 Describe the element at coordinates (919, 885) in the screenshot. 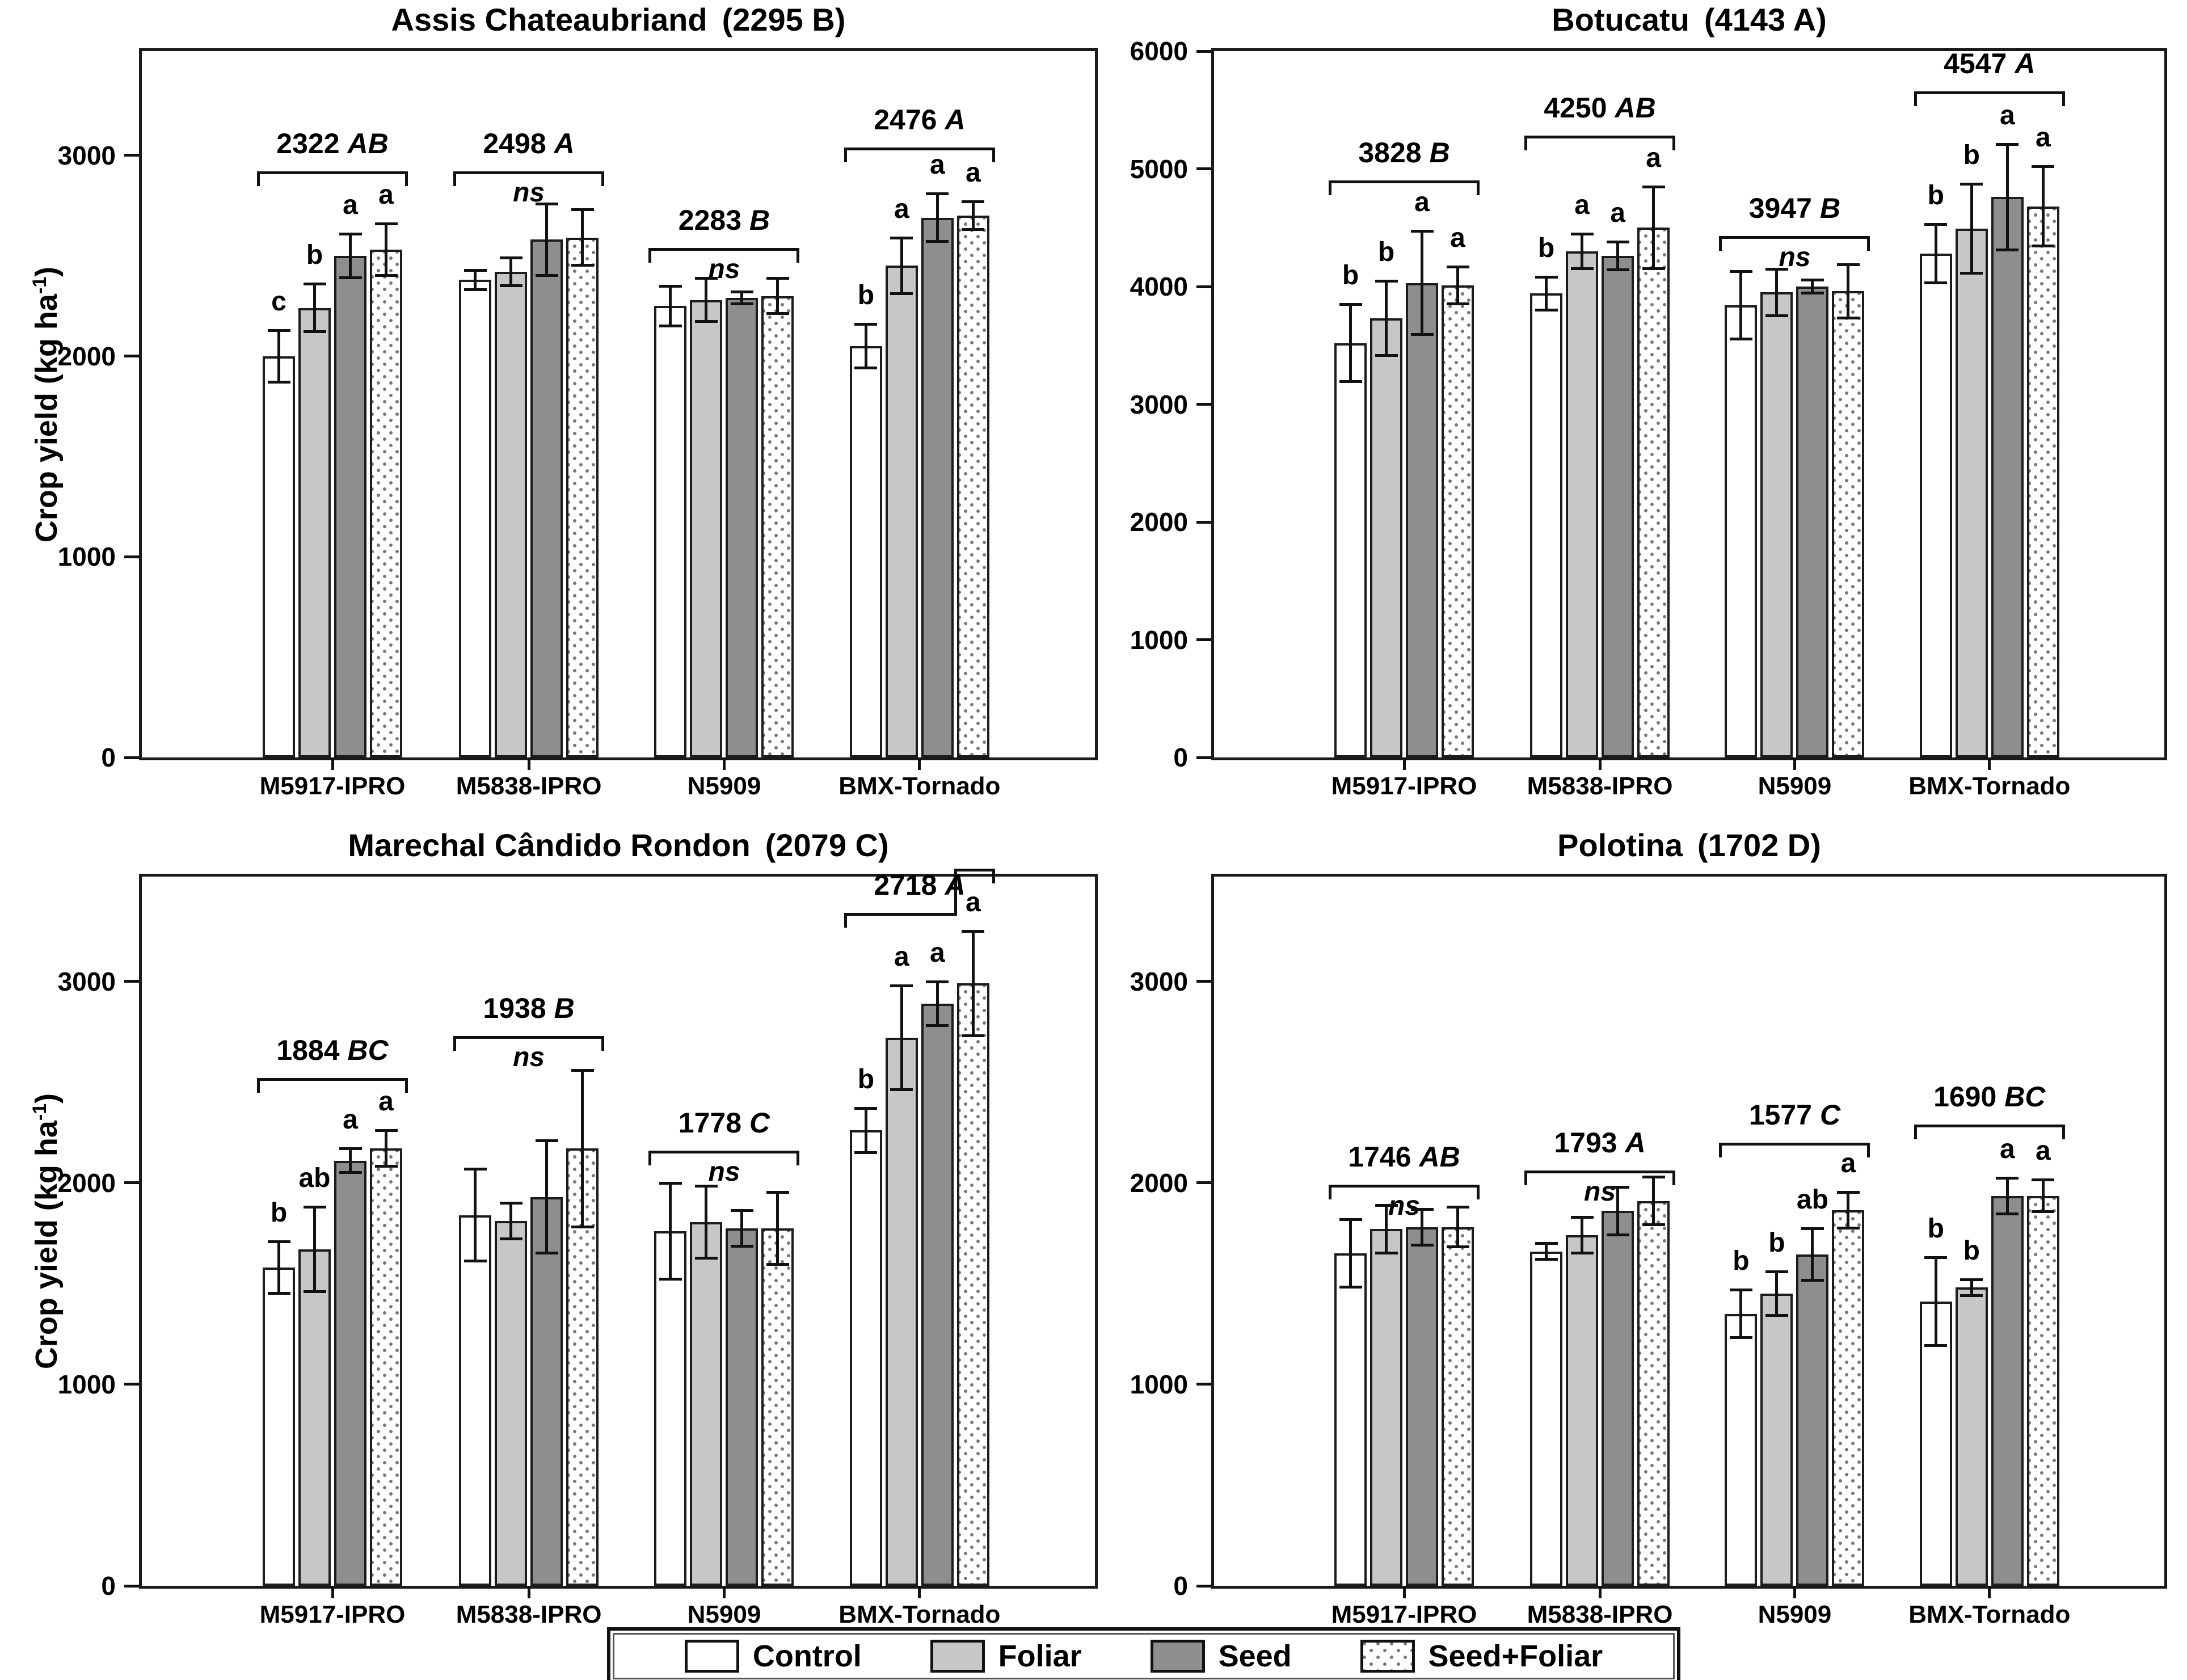

I see `group-mean-label: 2718 A` at that location.